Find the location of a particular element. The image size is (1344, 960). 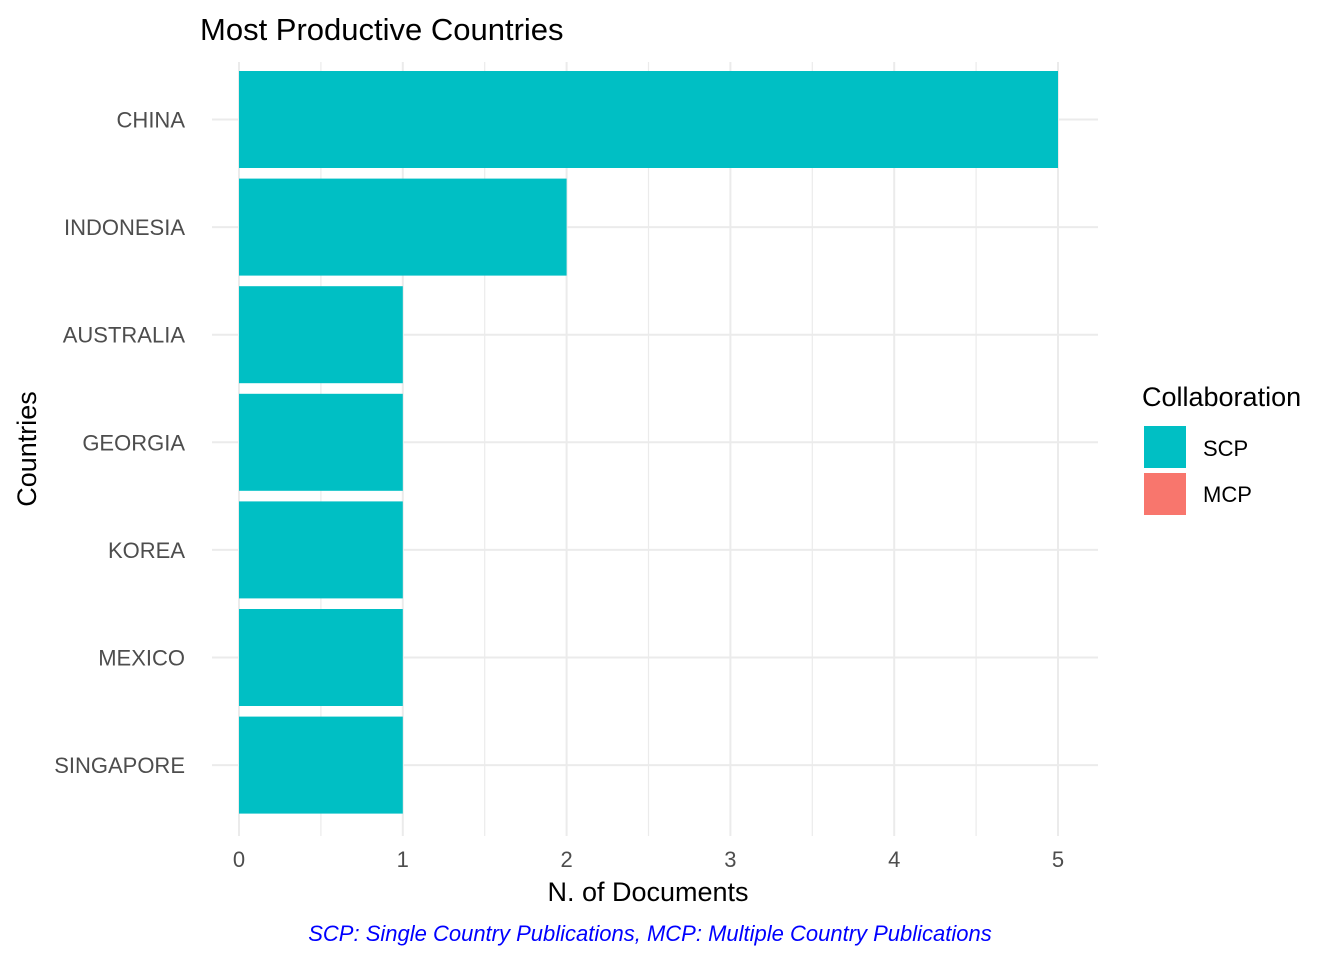

x-tick-label: 5 is located at coordinates (1058, 859).